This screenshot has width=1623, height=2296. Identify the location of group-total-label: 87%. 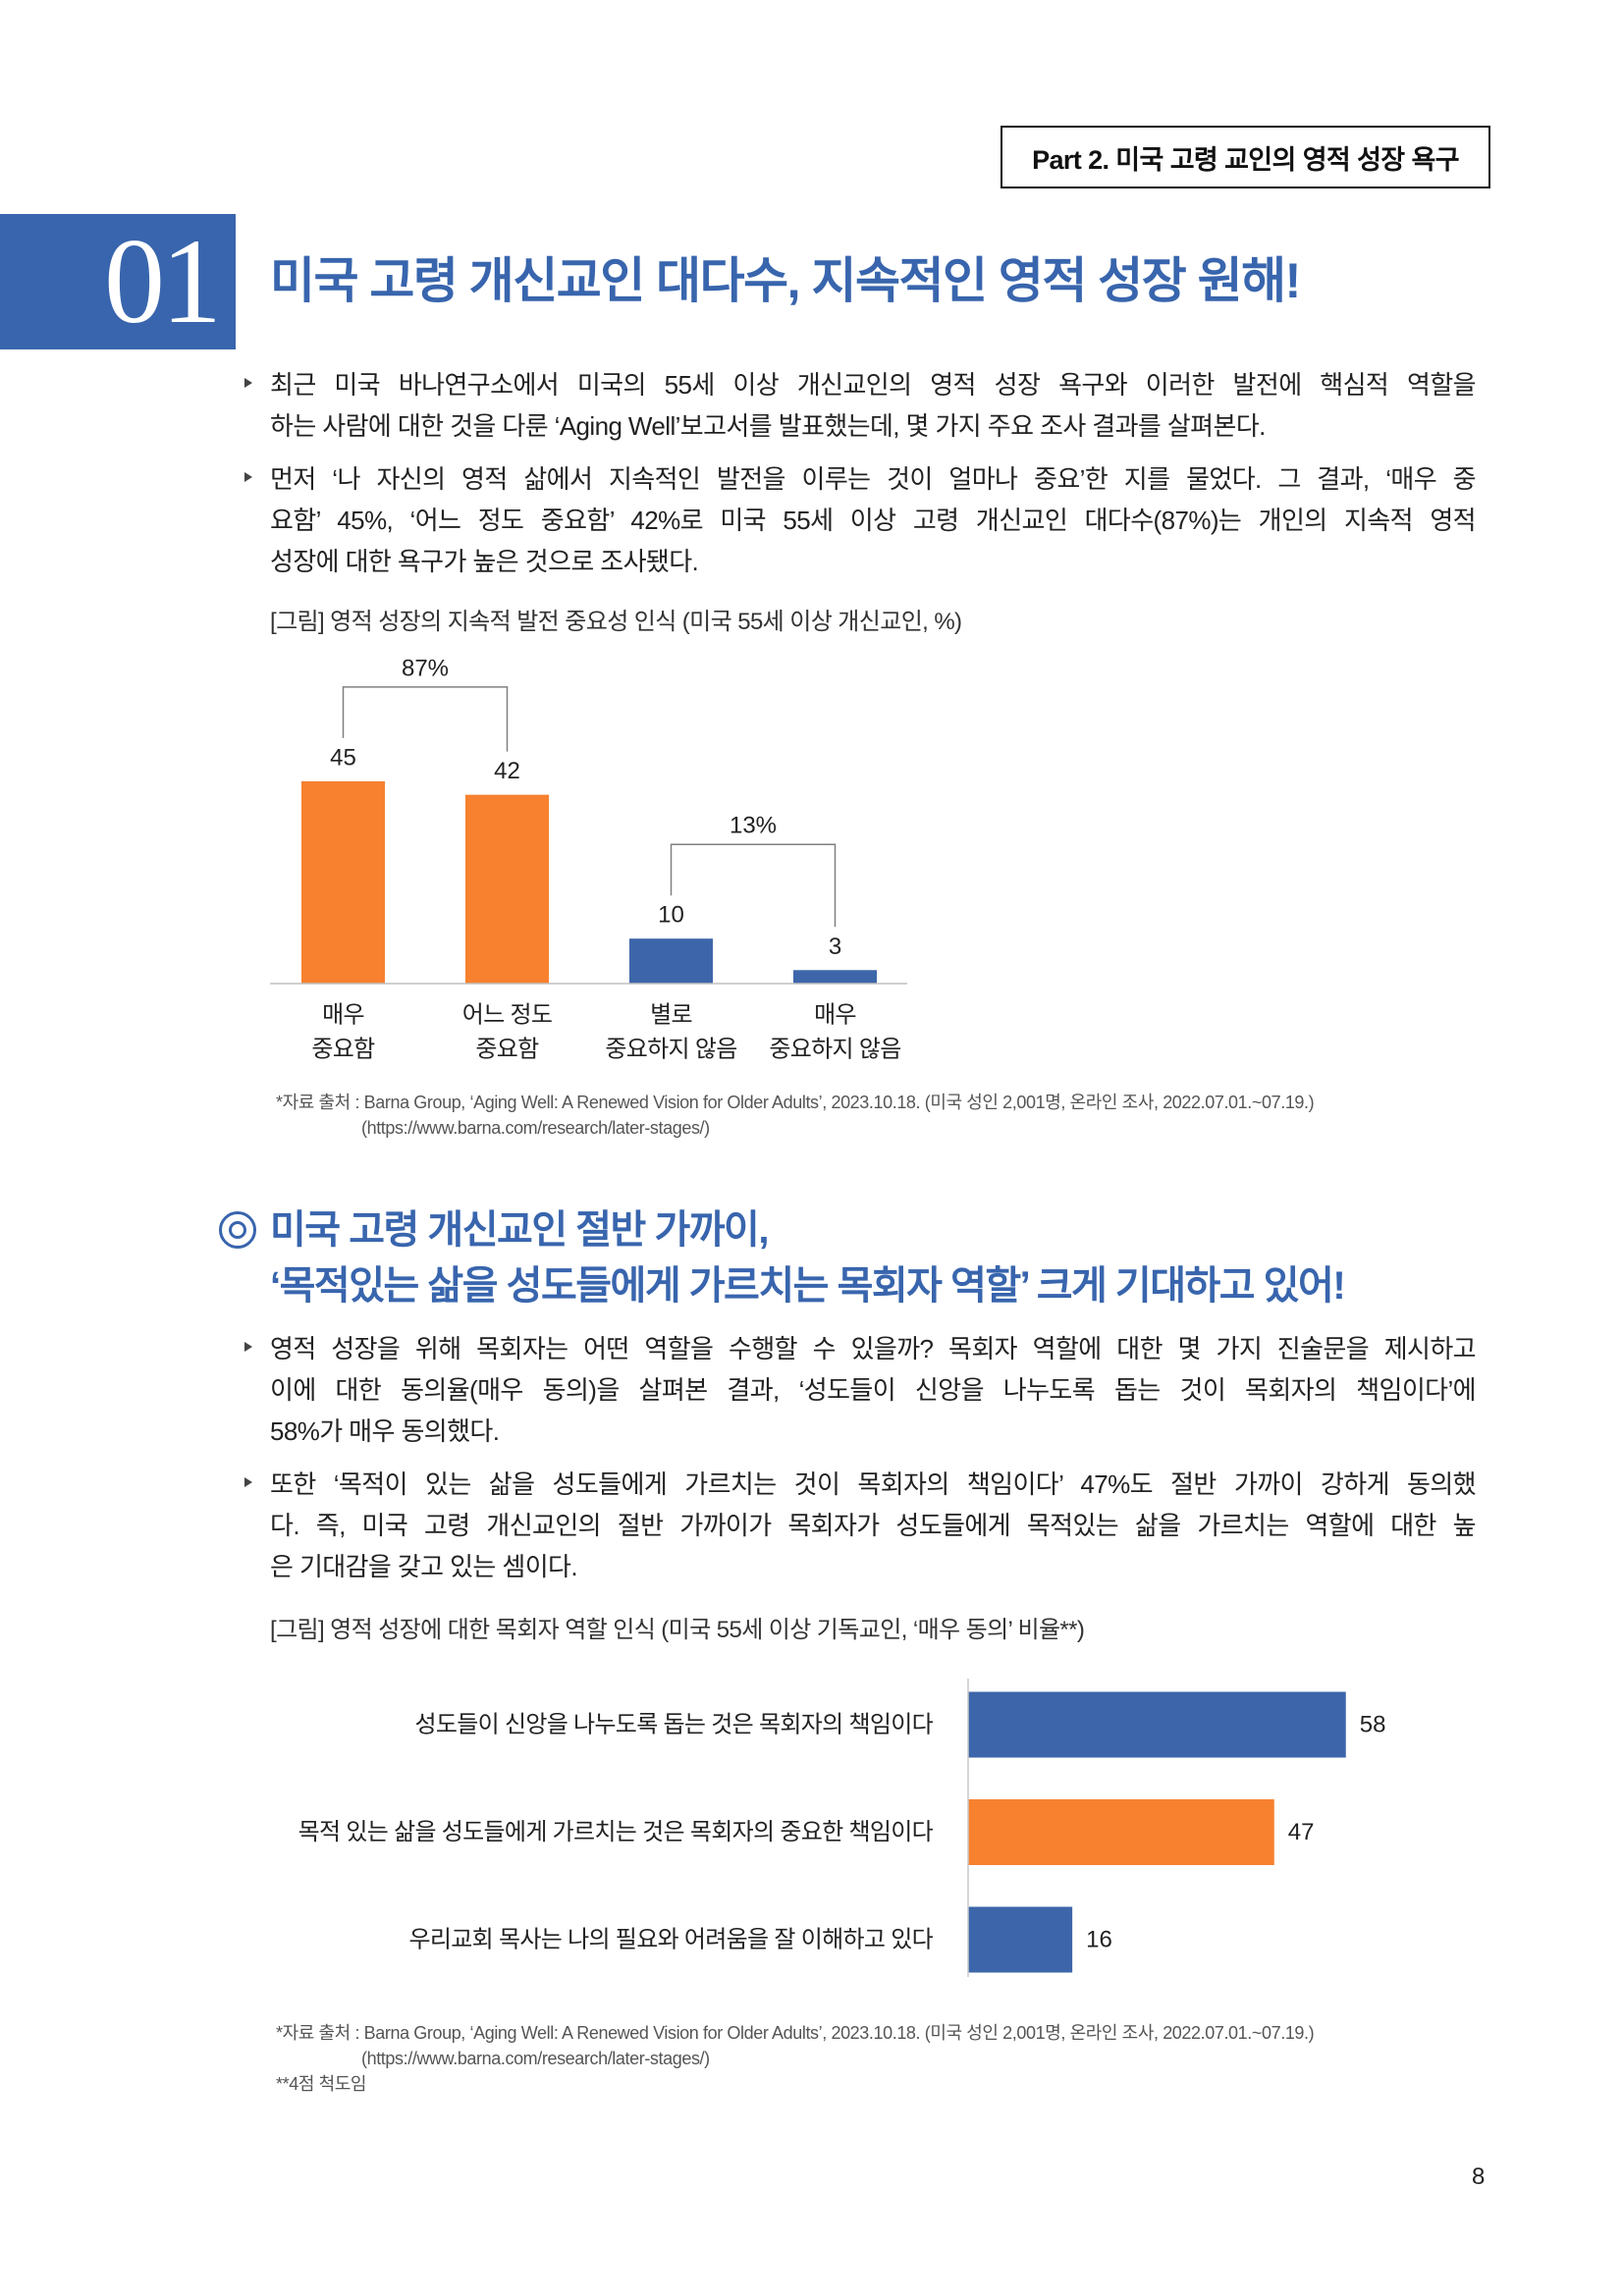
(426, 668).